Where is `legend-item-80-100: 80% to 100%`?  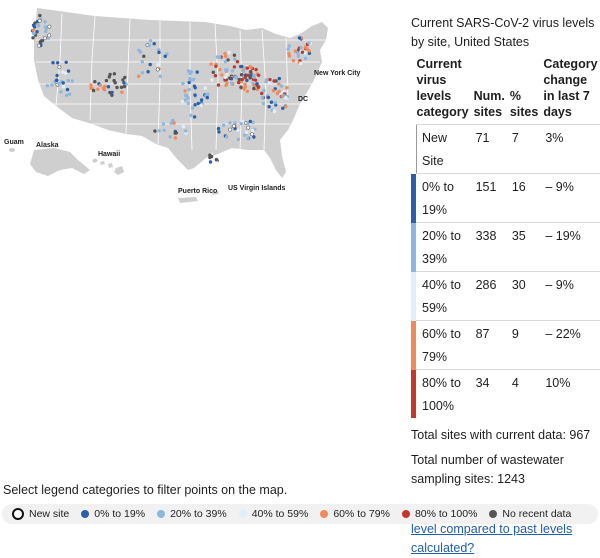 legend-item-80-100: 80% to 100% is located at coordinates (439, 514).